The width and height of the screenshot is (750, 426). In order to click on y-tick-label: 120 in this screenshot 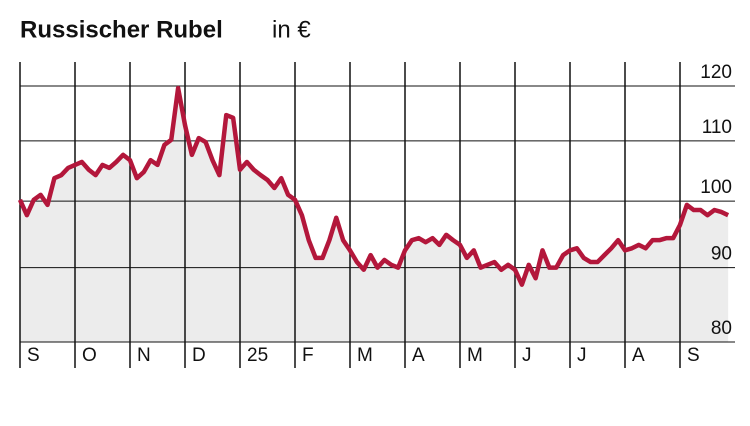, I will do `click(716, 72)`.